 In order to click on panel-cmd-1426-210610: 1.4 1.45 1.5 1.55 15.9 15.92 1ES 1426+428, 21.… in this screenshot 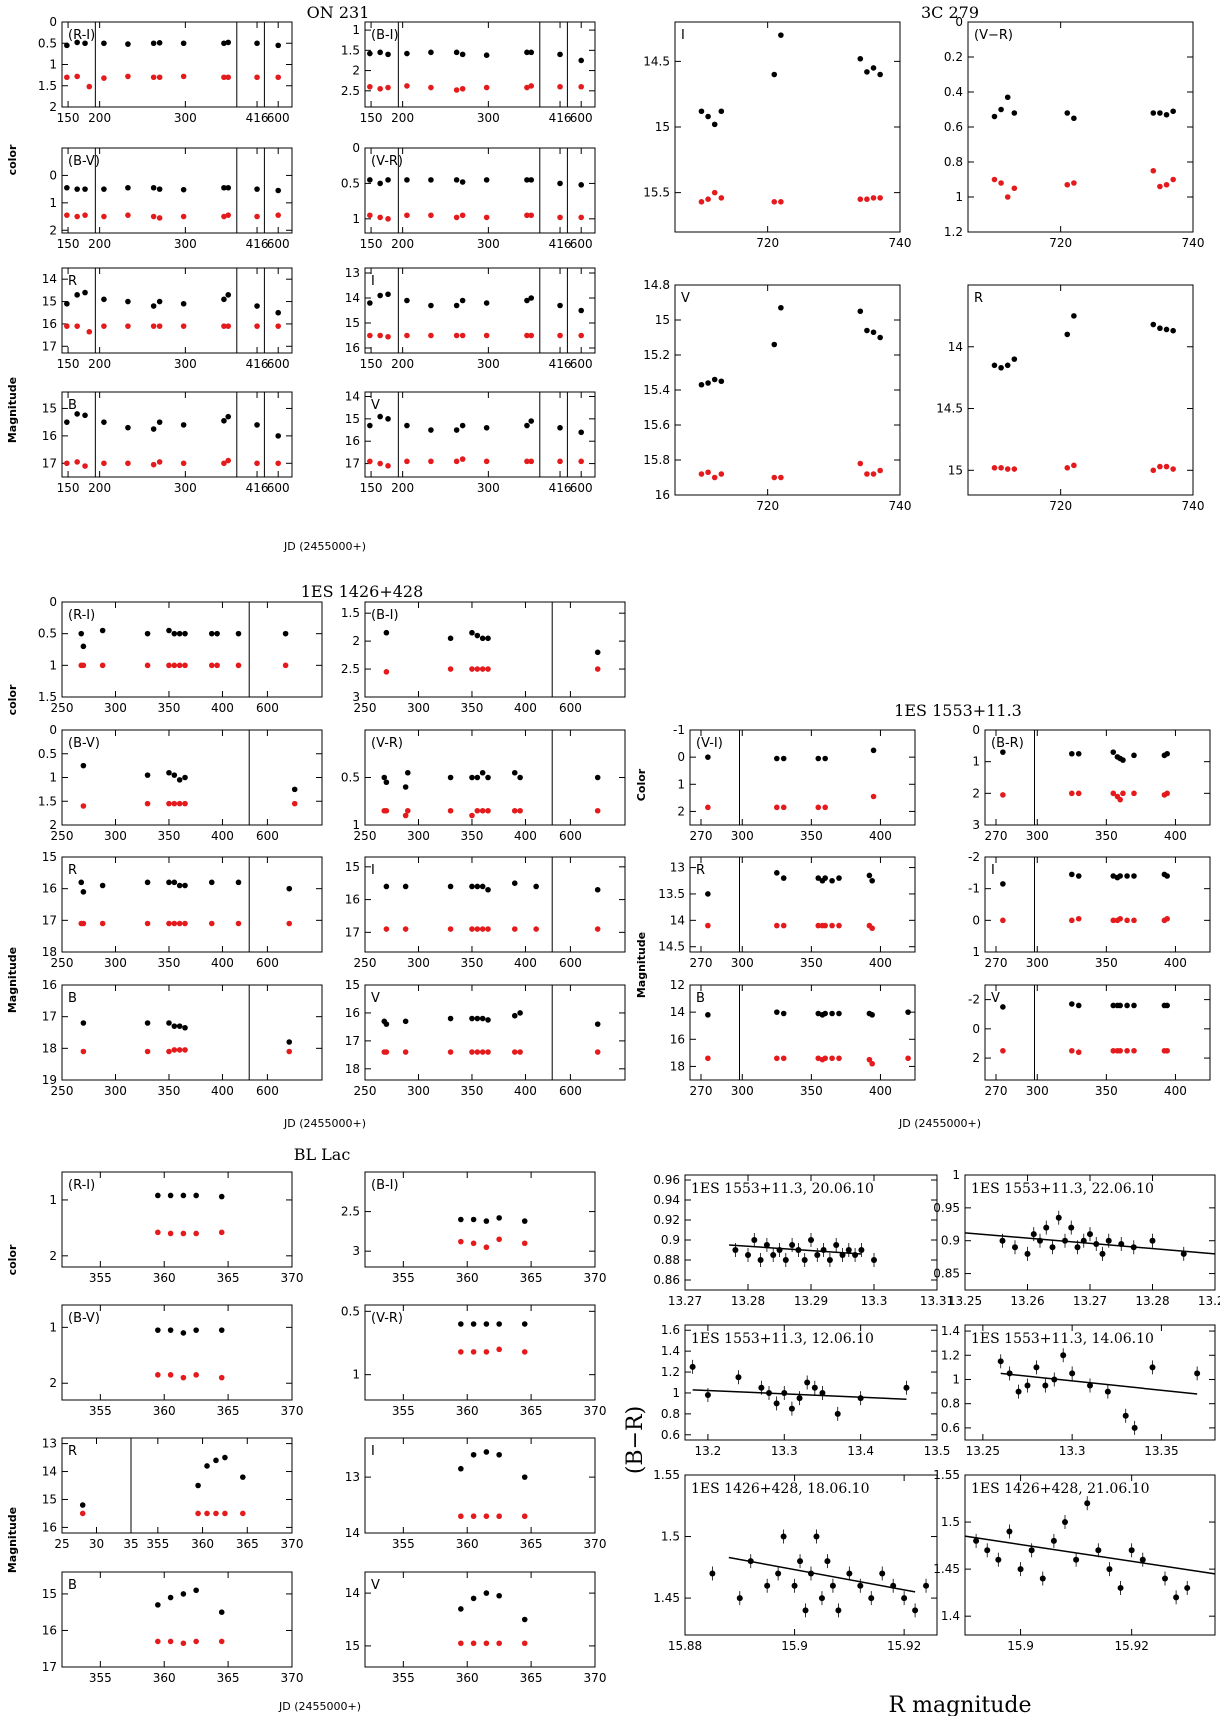, I will do `click(1074, 1560)`.